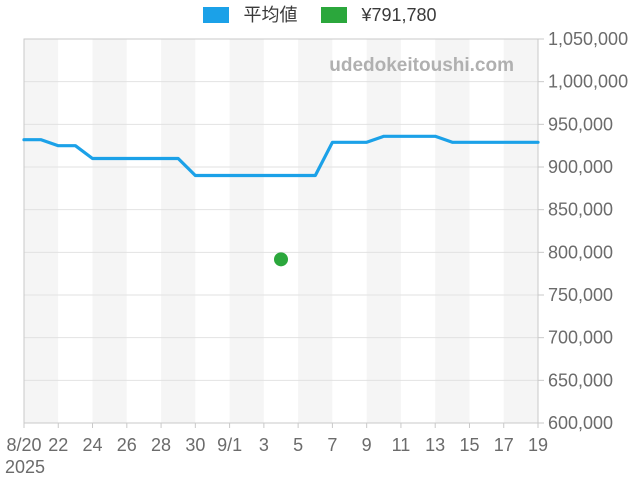 Image resolution: width=640 pixels, height=480 pixels. What do you see at coordinates (588, 82) in the screenshot?
I see `y-tick-label: 1,000,000` at bounding box center [588, 82].